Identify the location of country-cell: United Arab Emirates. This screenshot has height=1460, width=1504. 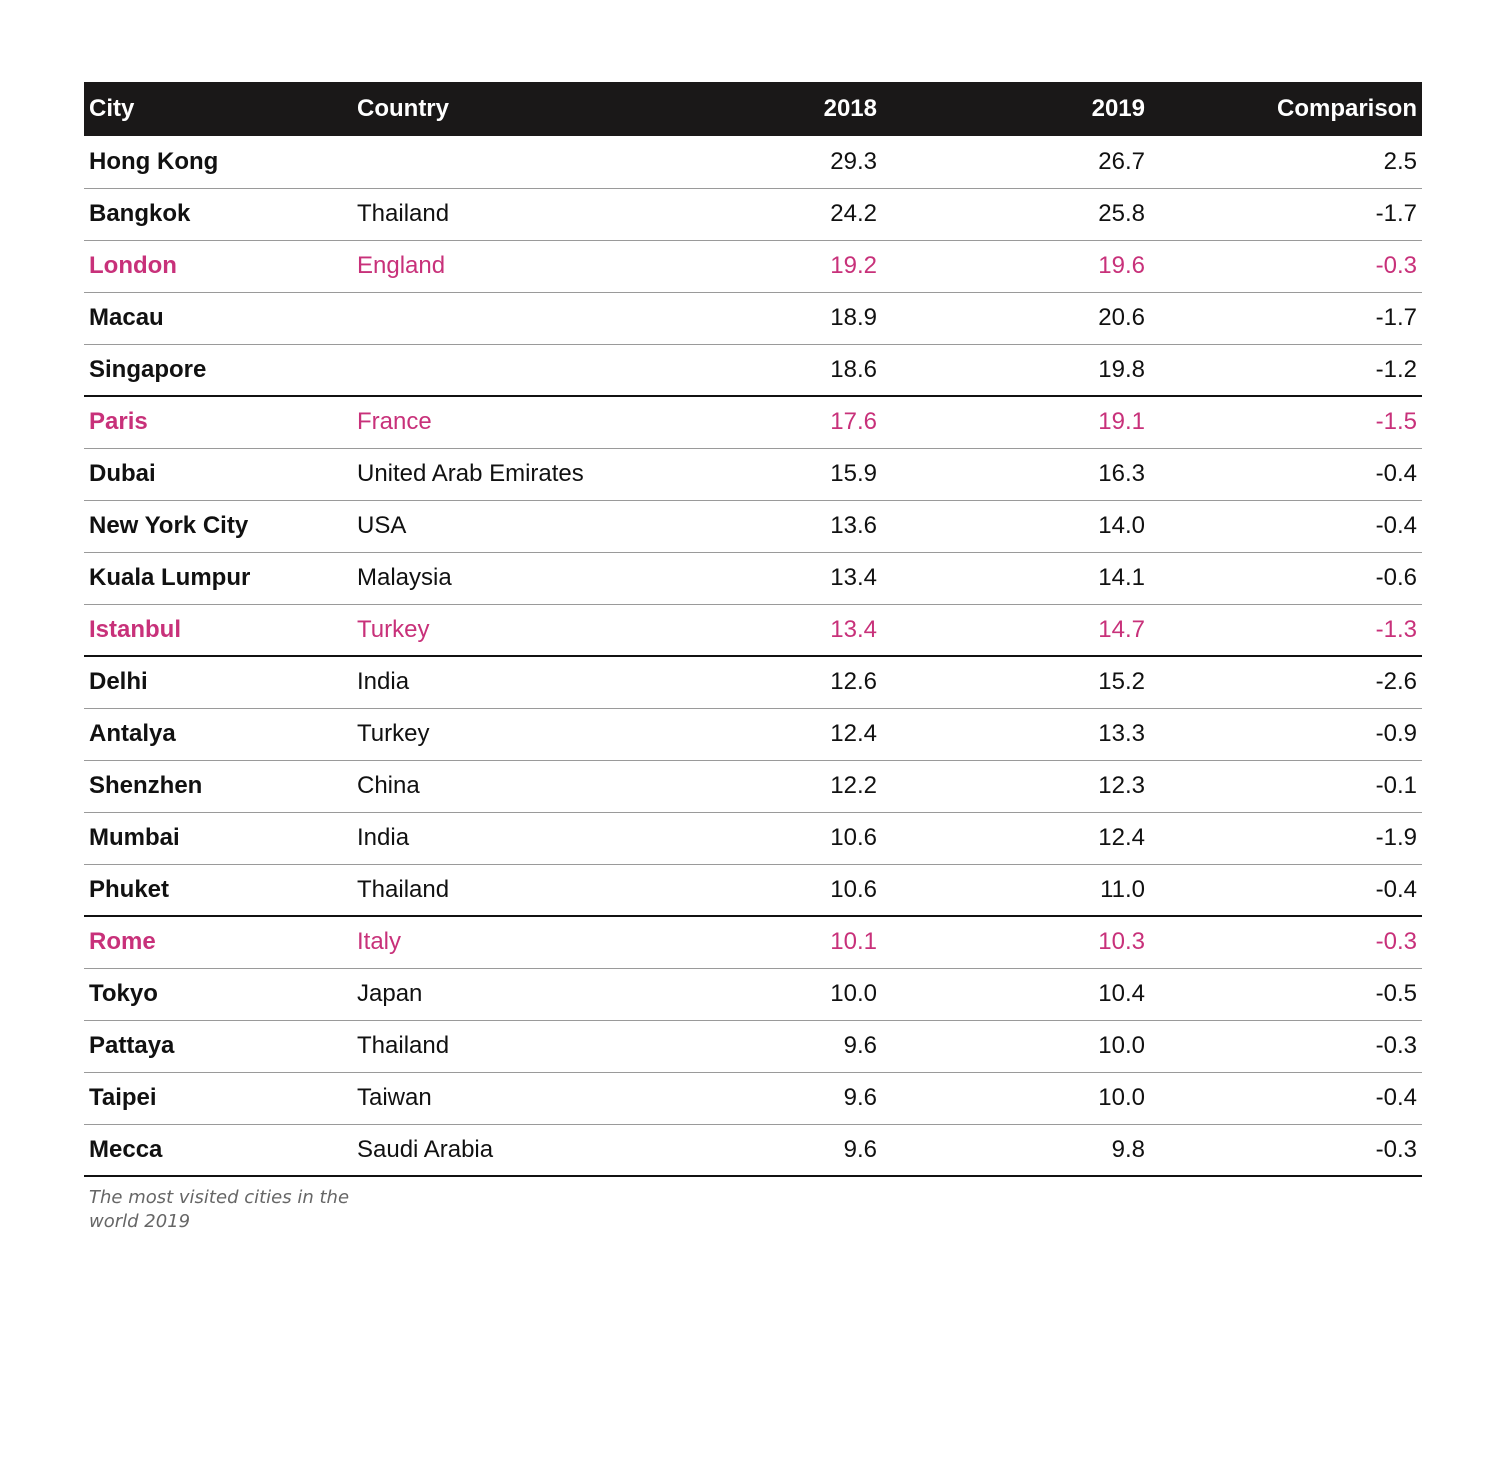
(486, 474).